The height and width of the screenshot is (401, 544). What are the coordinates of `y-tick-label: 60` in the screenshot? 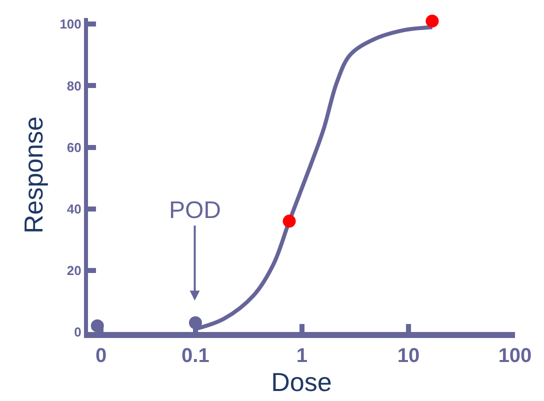 It's located at (74, 147).